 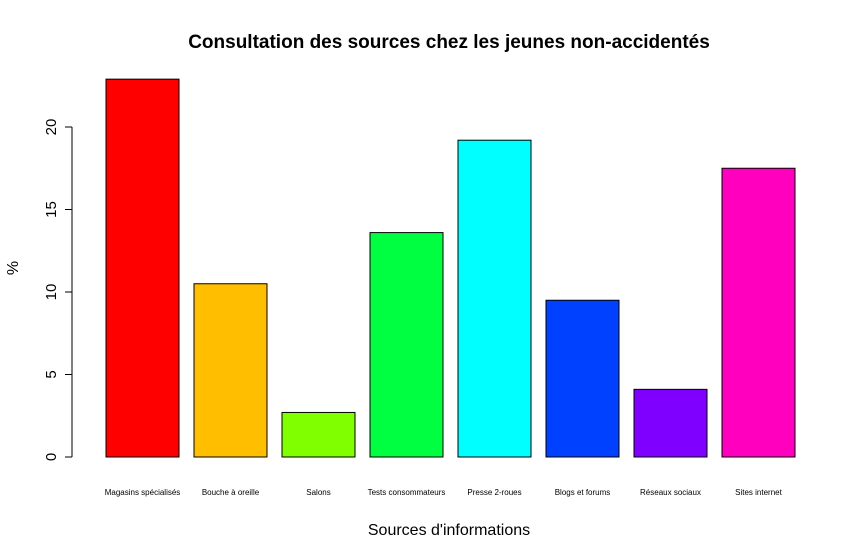 I want to click on y-axis-ticks: 0 5 10 15 20, so click(x=57, y=290).